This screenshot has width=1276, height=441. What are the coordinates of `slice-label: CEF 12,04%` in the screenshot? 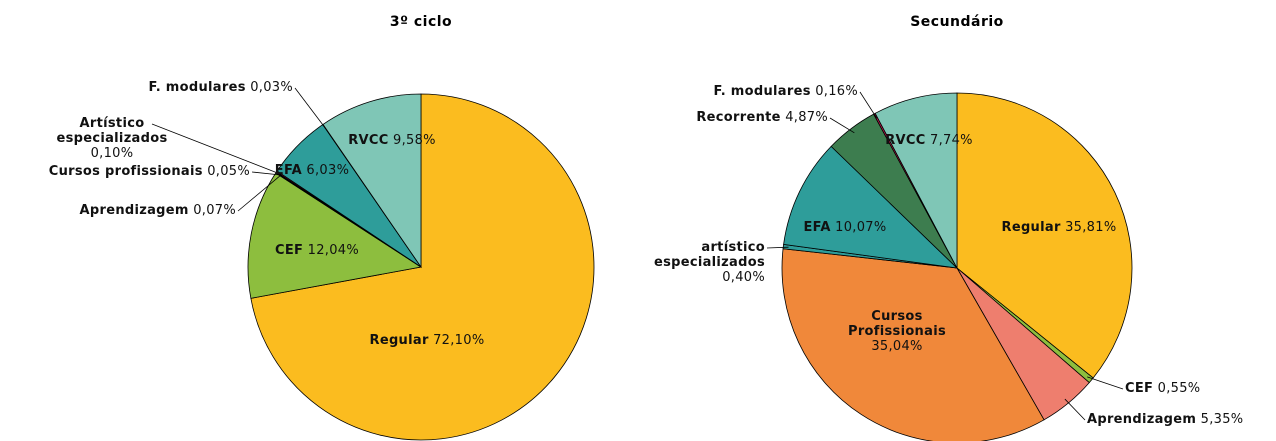 It's located at (317, 250).